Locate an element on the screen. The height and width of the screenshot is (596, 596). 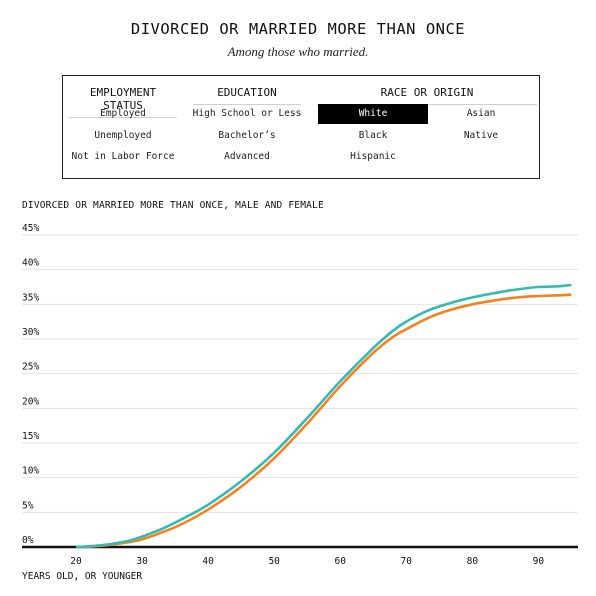
x-axis-label: YEARS OLD, OR YOUNGER is located at coordinates (82, 576).